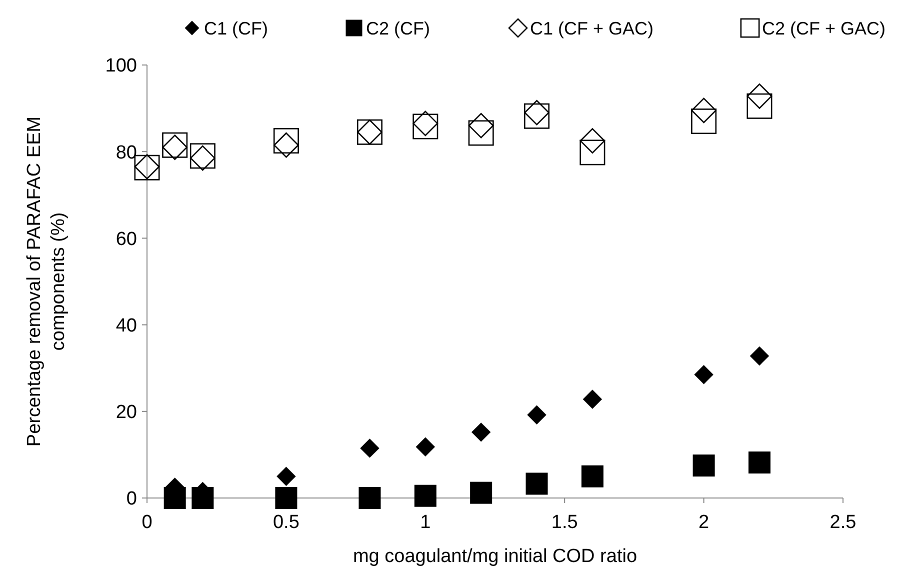  What do you see at coordinates (131, 499) in the screenshot?
I see `y-tick-label: 0` at bounding box center [131, 499].